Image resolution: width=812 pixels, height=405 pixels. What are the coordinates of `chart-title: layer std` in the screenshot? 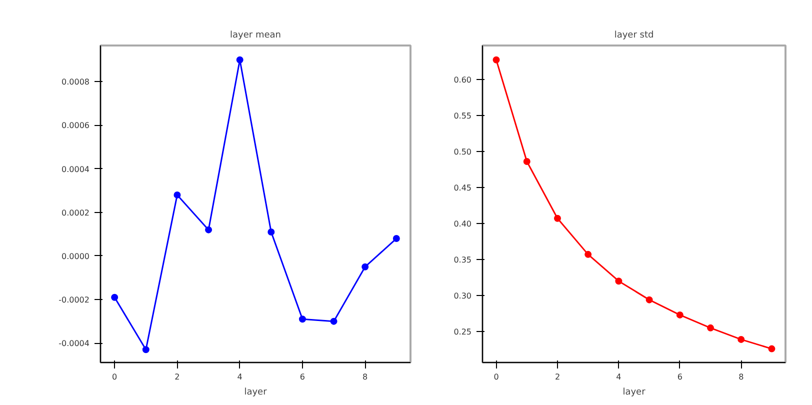 It's located at (634, 35).